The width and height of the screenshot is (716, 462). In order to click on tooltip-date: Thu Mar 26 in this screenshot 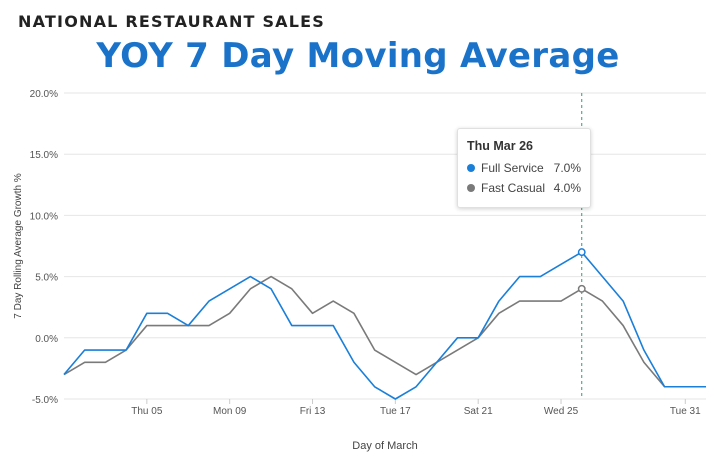, I will do `click(500, 146)`.